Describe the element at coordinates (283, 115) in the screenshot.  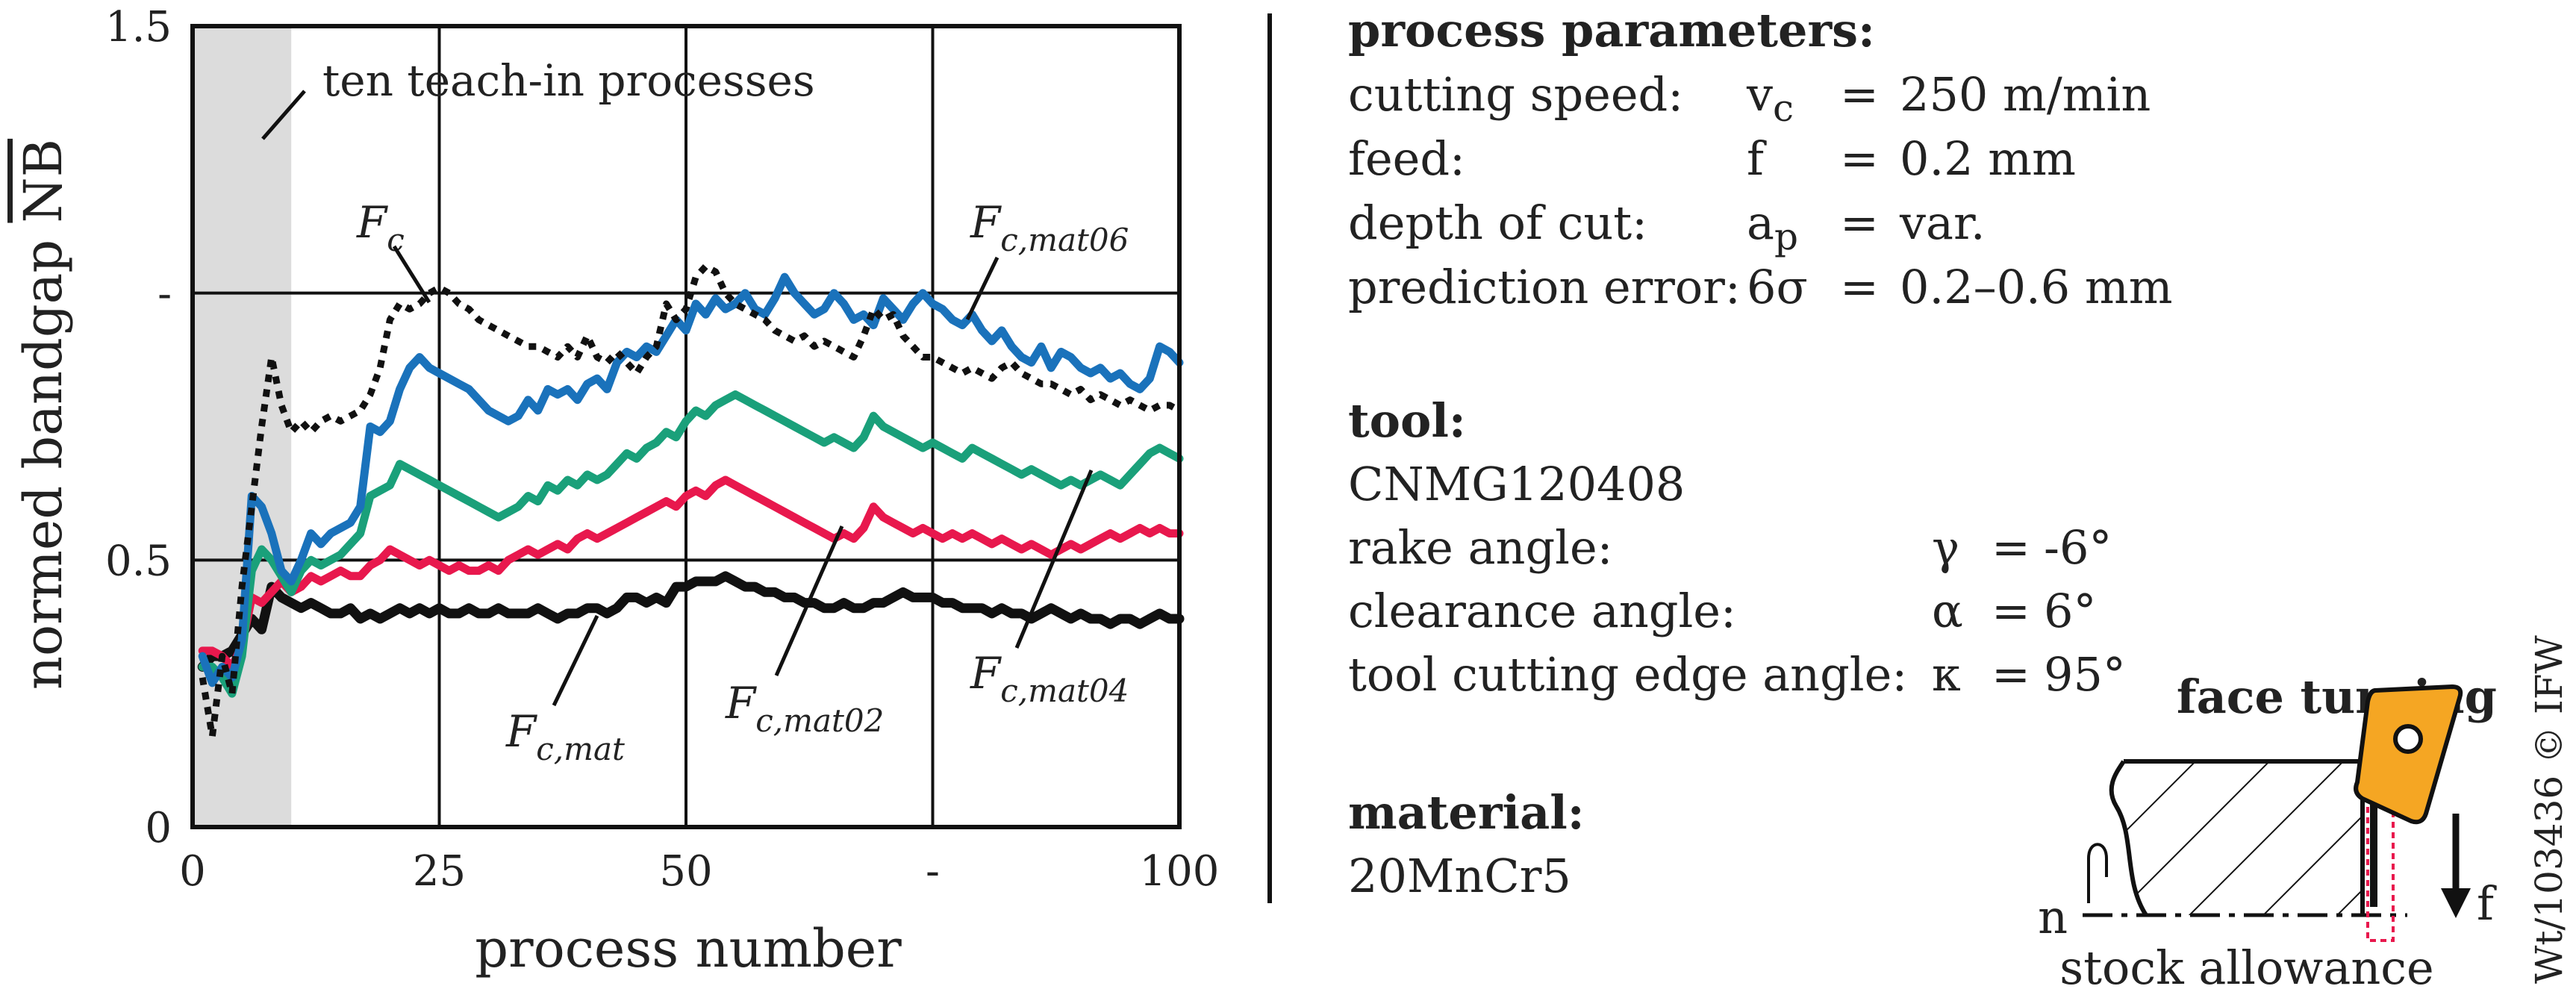
I see `teach-in-leader` at that location.